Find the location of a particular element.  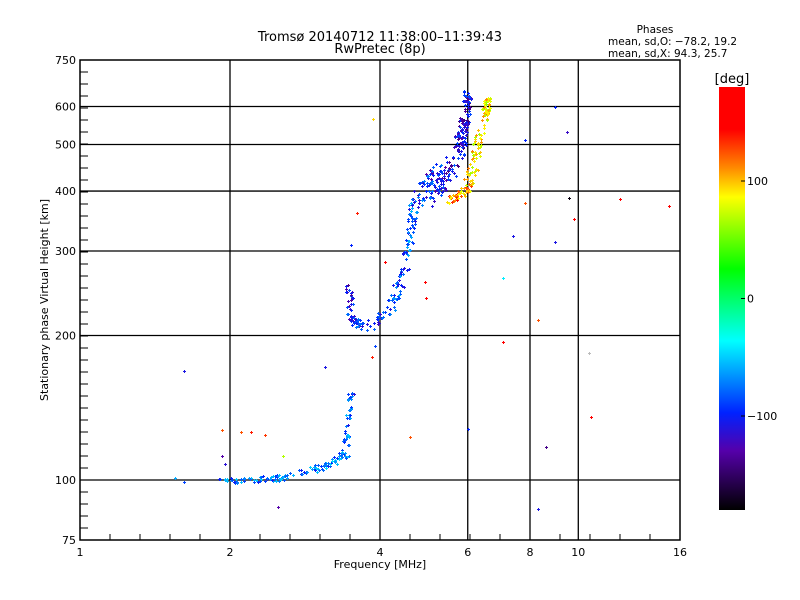

chart-title: Tromsø 20140712 11:38:00–11:39:43 is located at coordinates (379, 37).